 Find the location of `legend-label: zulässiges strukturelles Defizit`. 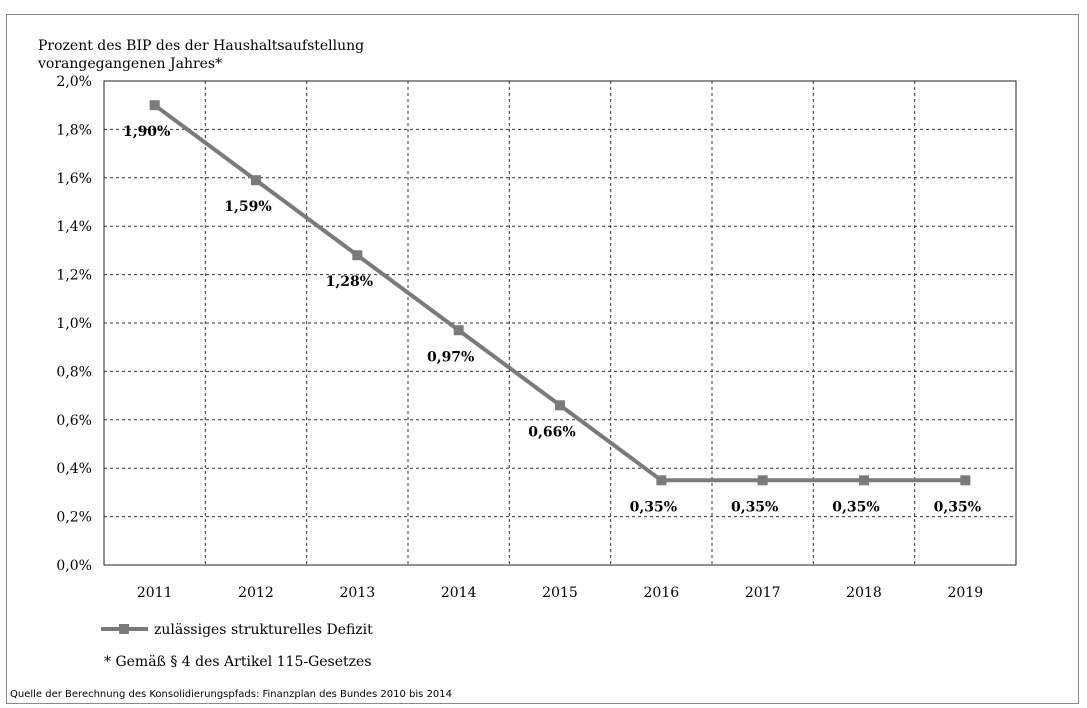

legend-label: zulässiges strukturelles Defizit is located at coordinates (263, 630).